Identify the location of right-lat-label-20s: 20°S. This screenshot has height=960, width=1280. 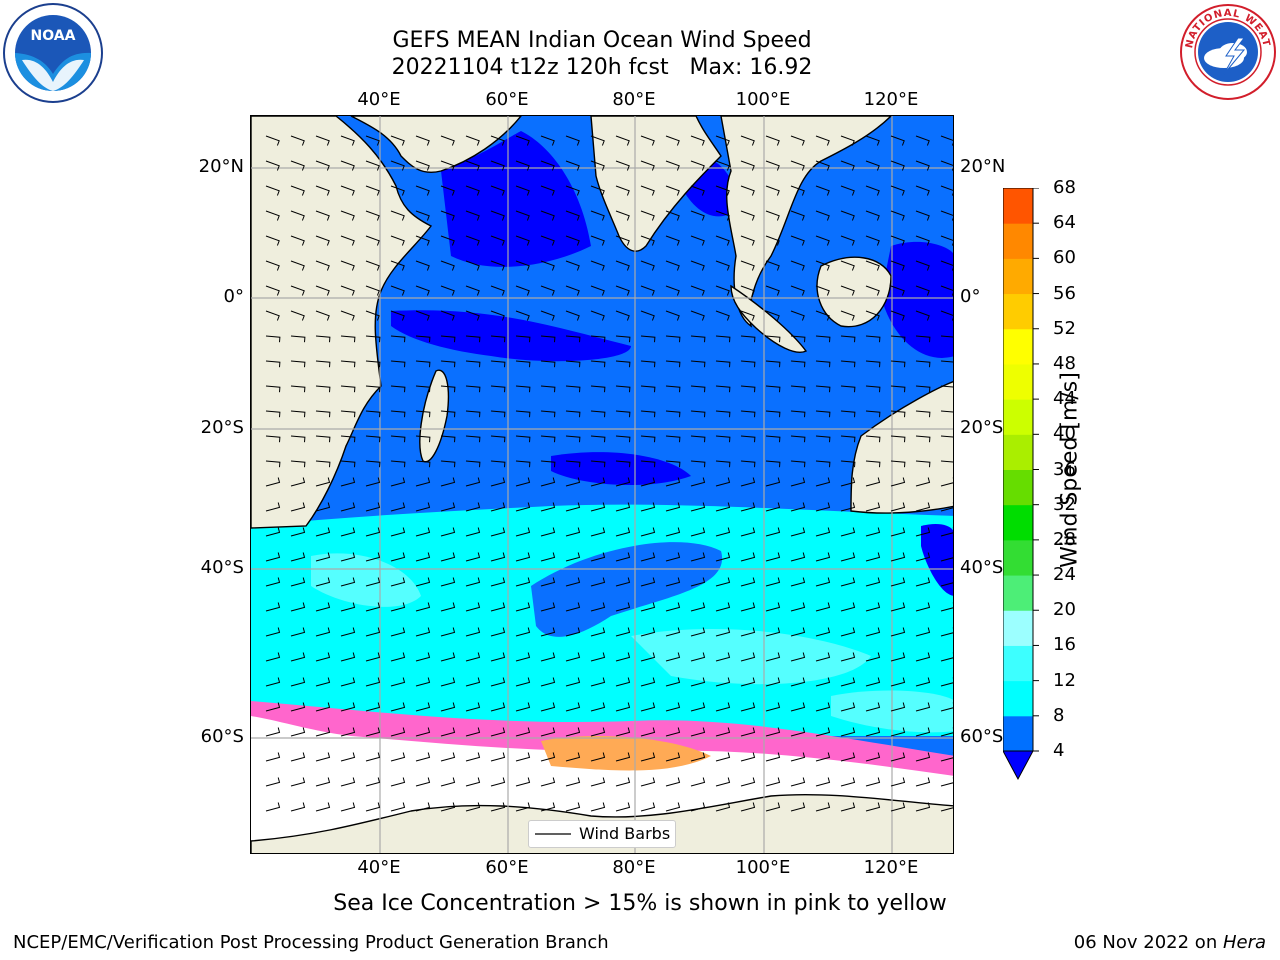
(982, 427).